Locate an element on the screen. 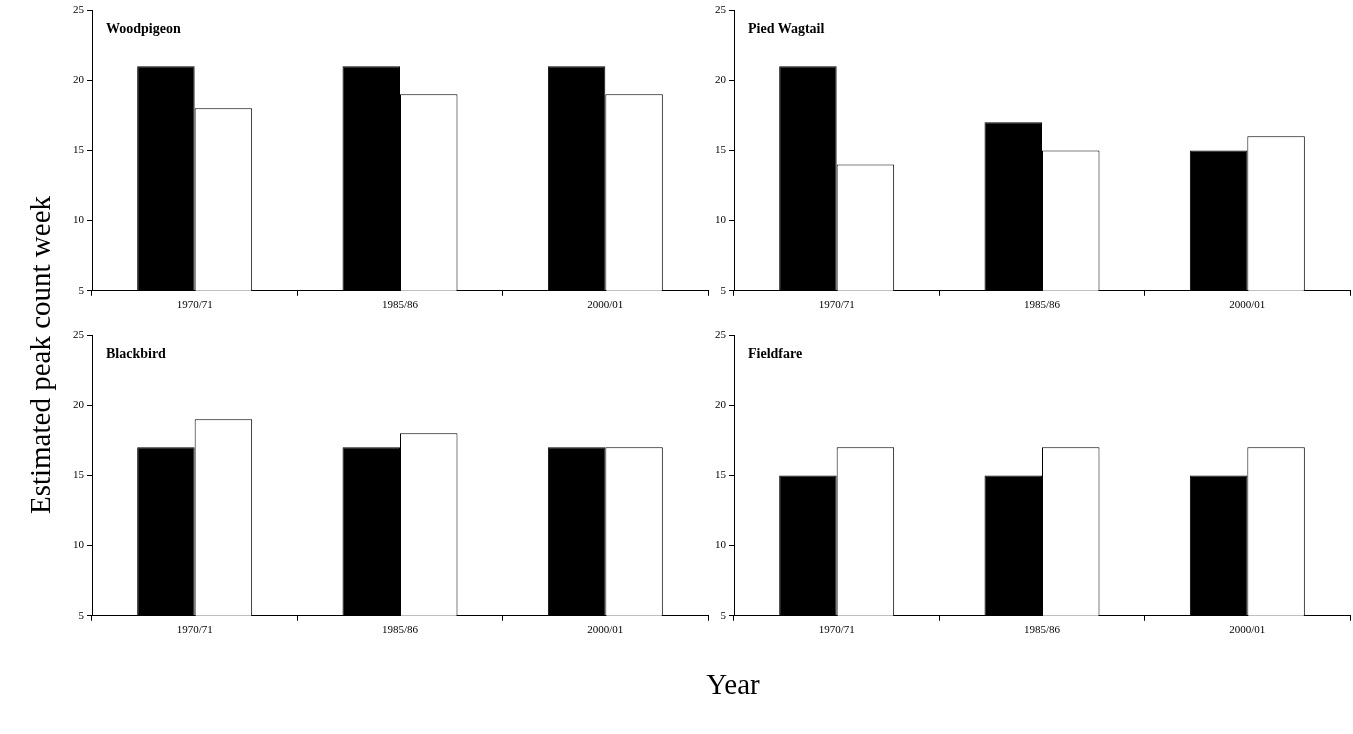 The height and width of the screenshot is (734, 1353). text: Woodpigeon is located at coordinates (143, 28).